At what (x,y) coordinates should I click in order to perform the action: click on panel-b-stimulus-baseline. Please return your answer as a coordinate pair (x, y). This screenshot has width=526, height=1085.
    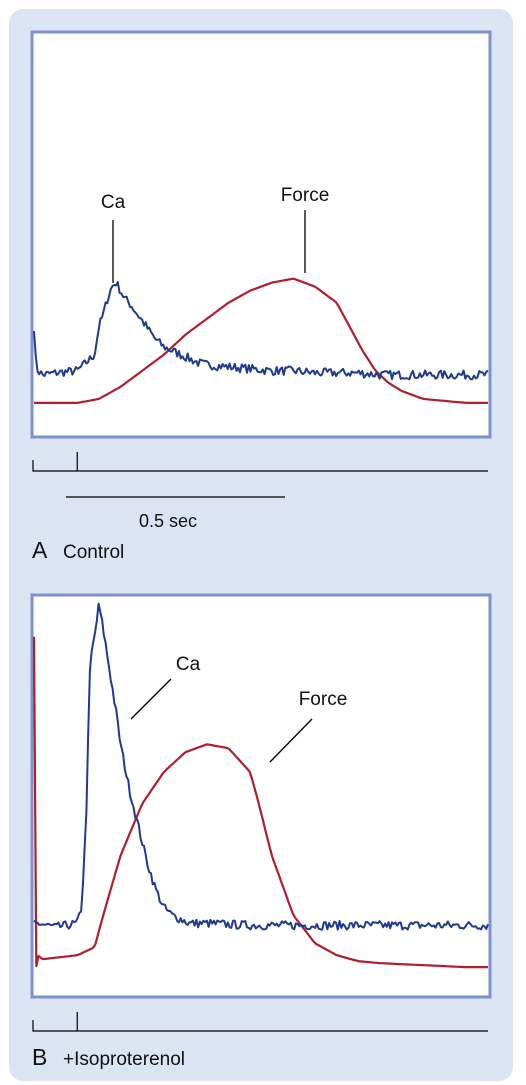
    Looking at the image, I should click on (260, 1026).